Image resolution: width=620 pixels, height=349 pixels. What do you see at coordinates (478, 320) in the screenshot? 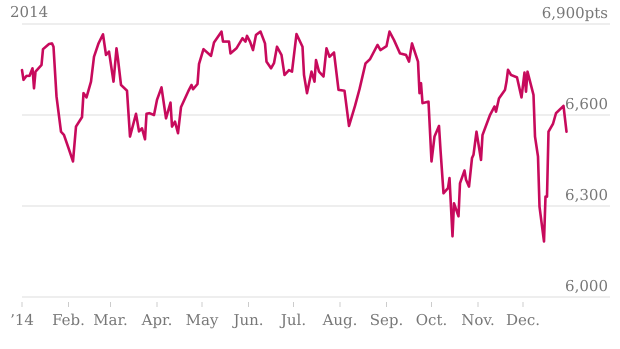
I see `x-tick-label: Nov.` at bounding box center [478, 320].